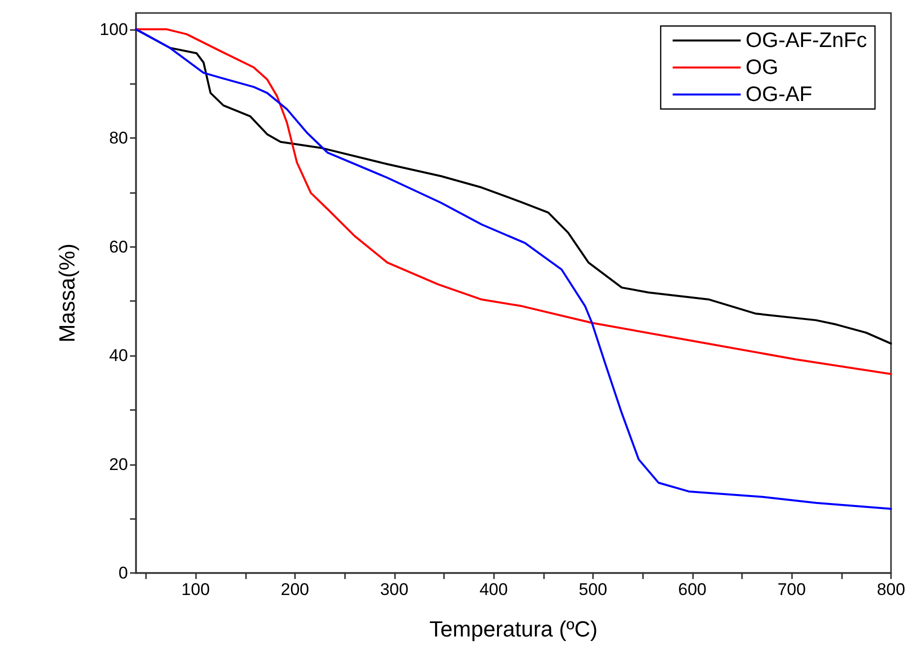  I want to click on x-tick-label: 100, so click(195, 589).